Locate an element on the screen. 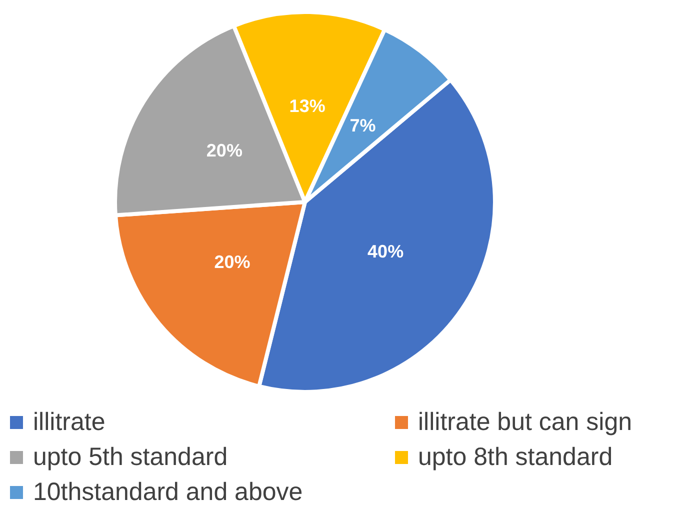 The height and width of the screenshot is (515, 676). legend-label: upto 8th standard is located at coordinates (515, 457).